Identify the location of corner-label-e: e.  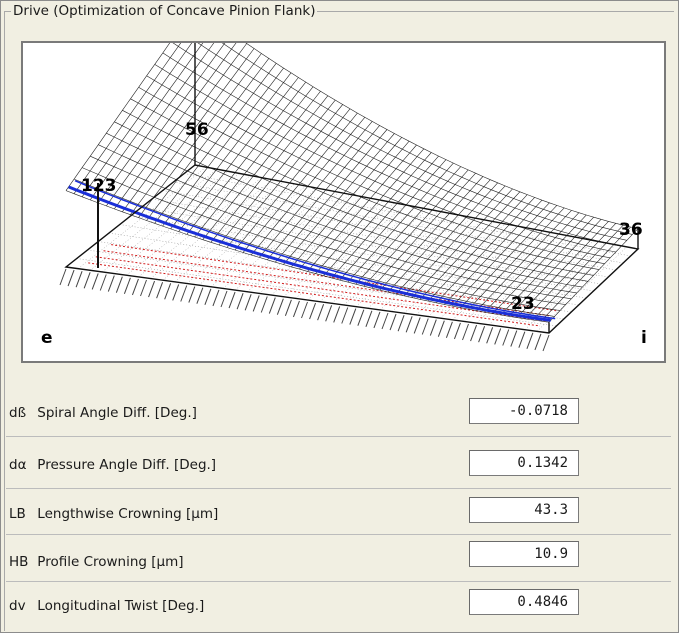
(47, 338).